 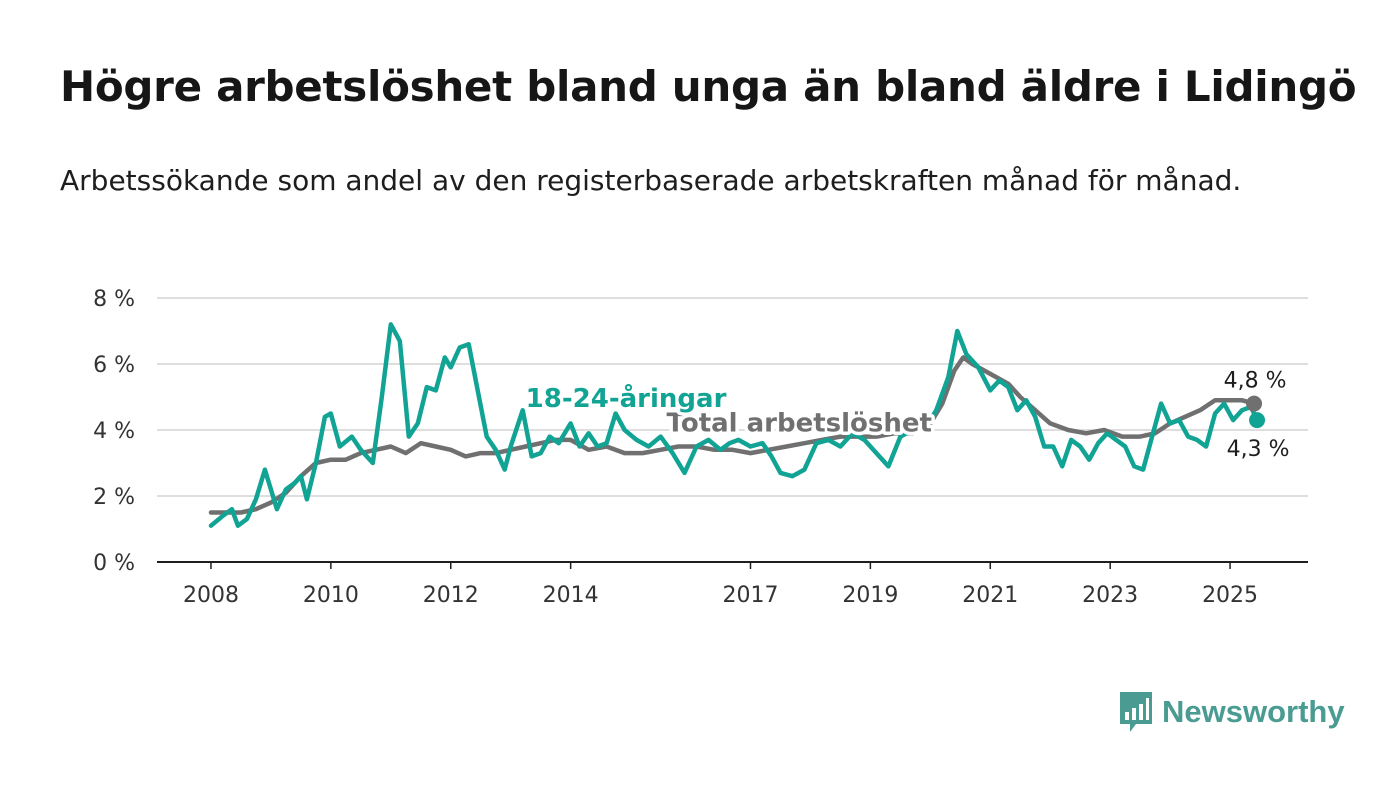 What do you see at coordinates (720, 585) in the screenshot?
I see `x-axis-ticks: 2008 2010 2012 2014 2017 2019 2021 2023 2025` at bounding box center [720, 585].